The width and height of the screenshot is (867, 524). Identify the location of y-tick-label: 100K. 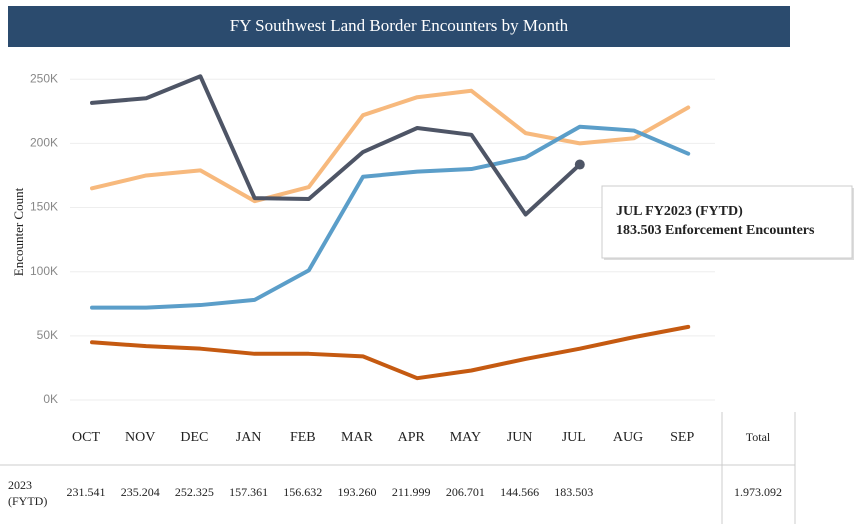
(44, 271).